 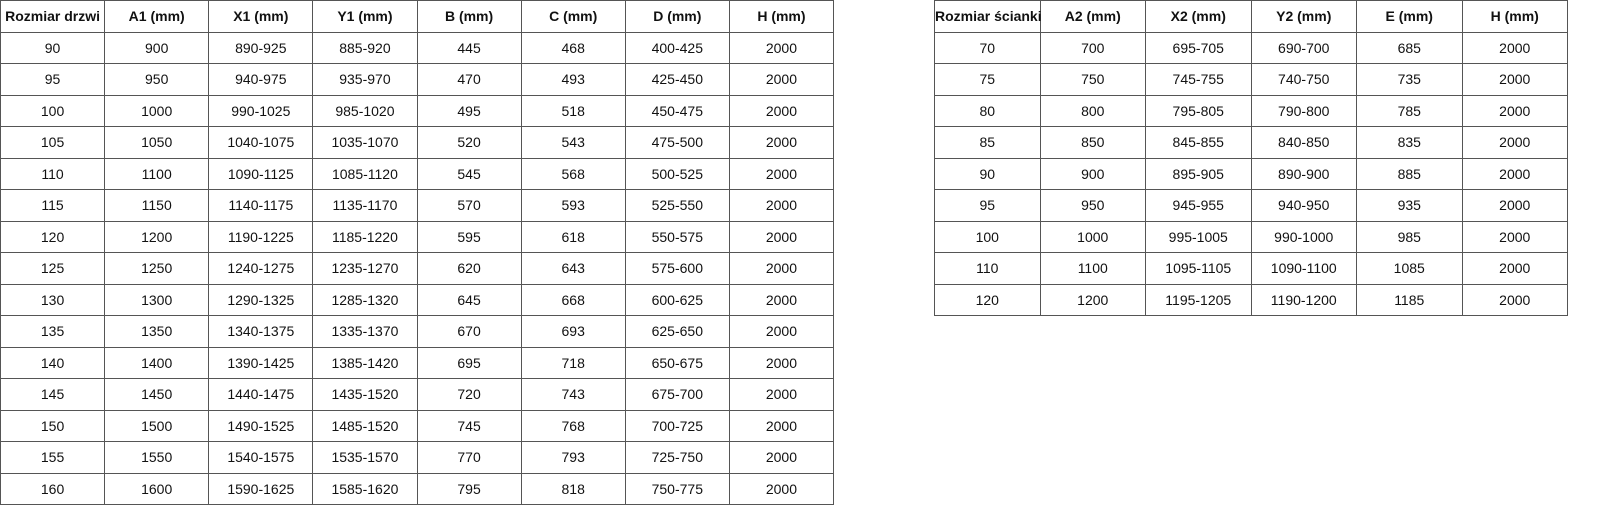 What do you see at coordinates (987, 205) in the screenshot?
I see `table-cell: 95` at bounding box center [987, 205].